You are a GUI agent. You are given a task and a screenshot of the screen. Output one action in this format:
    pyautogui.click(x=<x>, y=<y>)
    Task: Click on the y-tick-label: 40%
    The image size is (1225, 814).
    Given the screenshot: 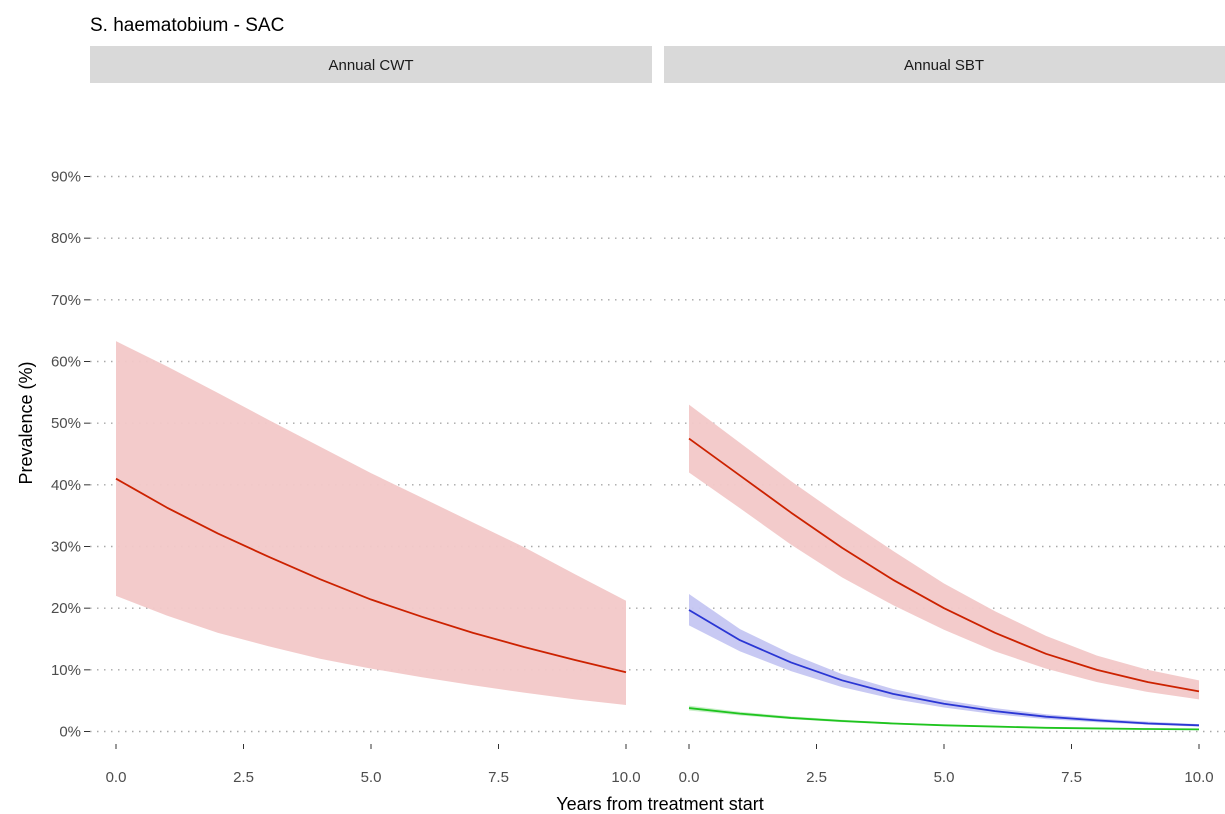 What is the action you would take?
    pyautogui.click(x=66, y=485)
    